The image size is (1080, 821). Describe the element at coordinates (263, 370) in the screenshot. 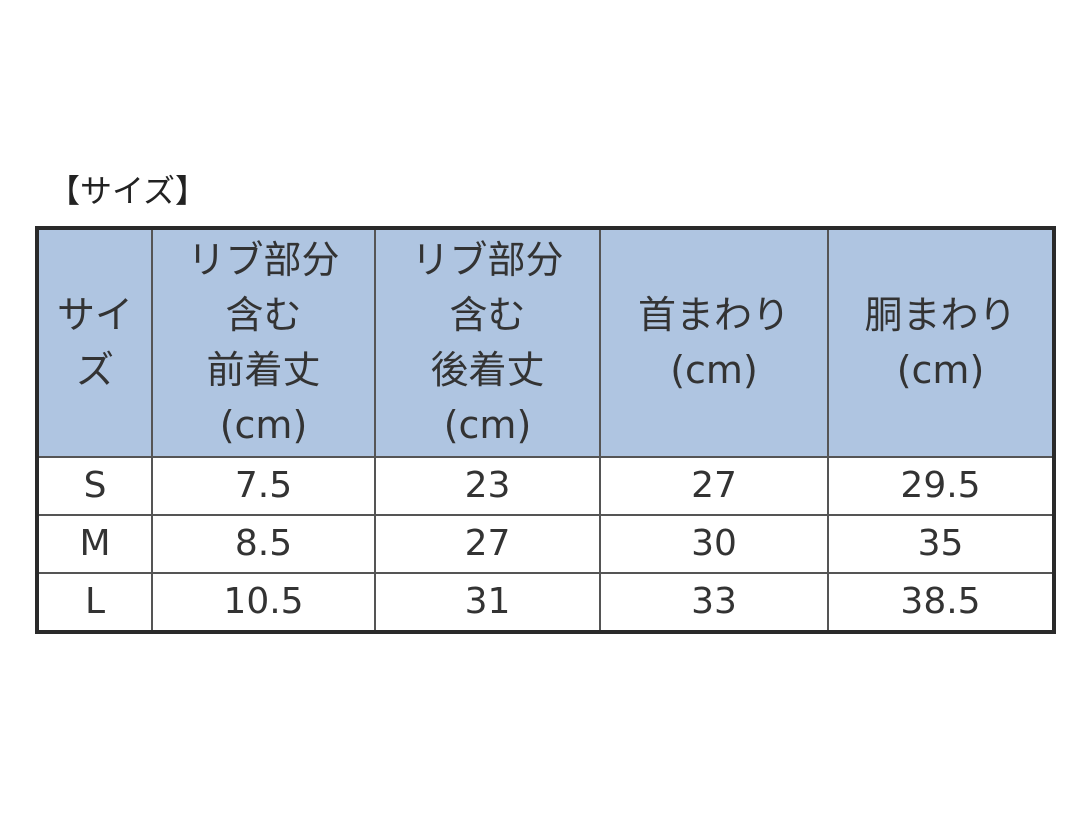

I see `header-line: 前着丈` at that location.